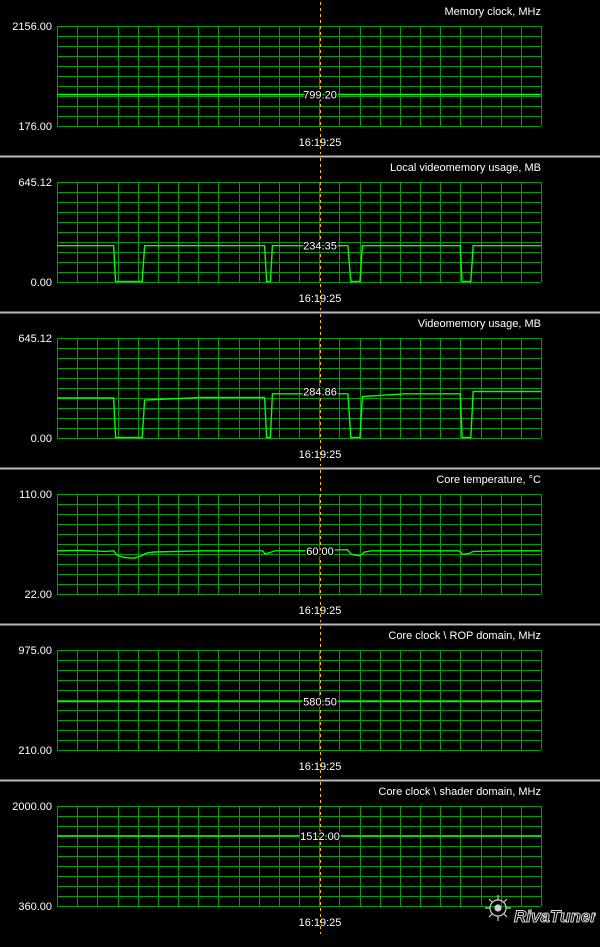 The height and width of the screenshot is (947, 600). What do you see at coordinates (464, 636) in the screenshot?
I see `graph-title: Core clock \ ROP domain, MHz` at bounding box center [464, 636].